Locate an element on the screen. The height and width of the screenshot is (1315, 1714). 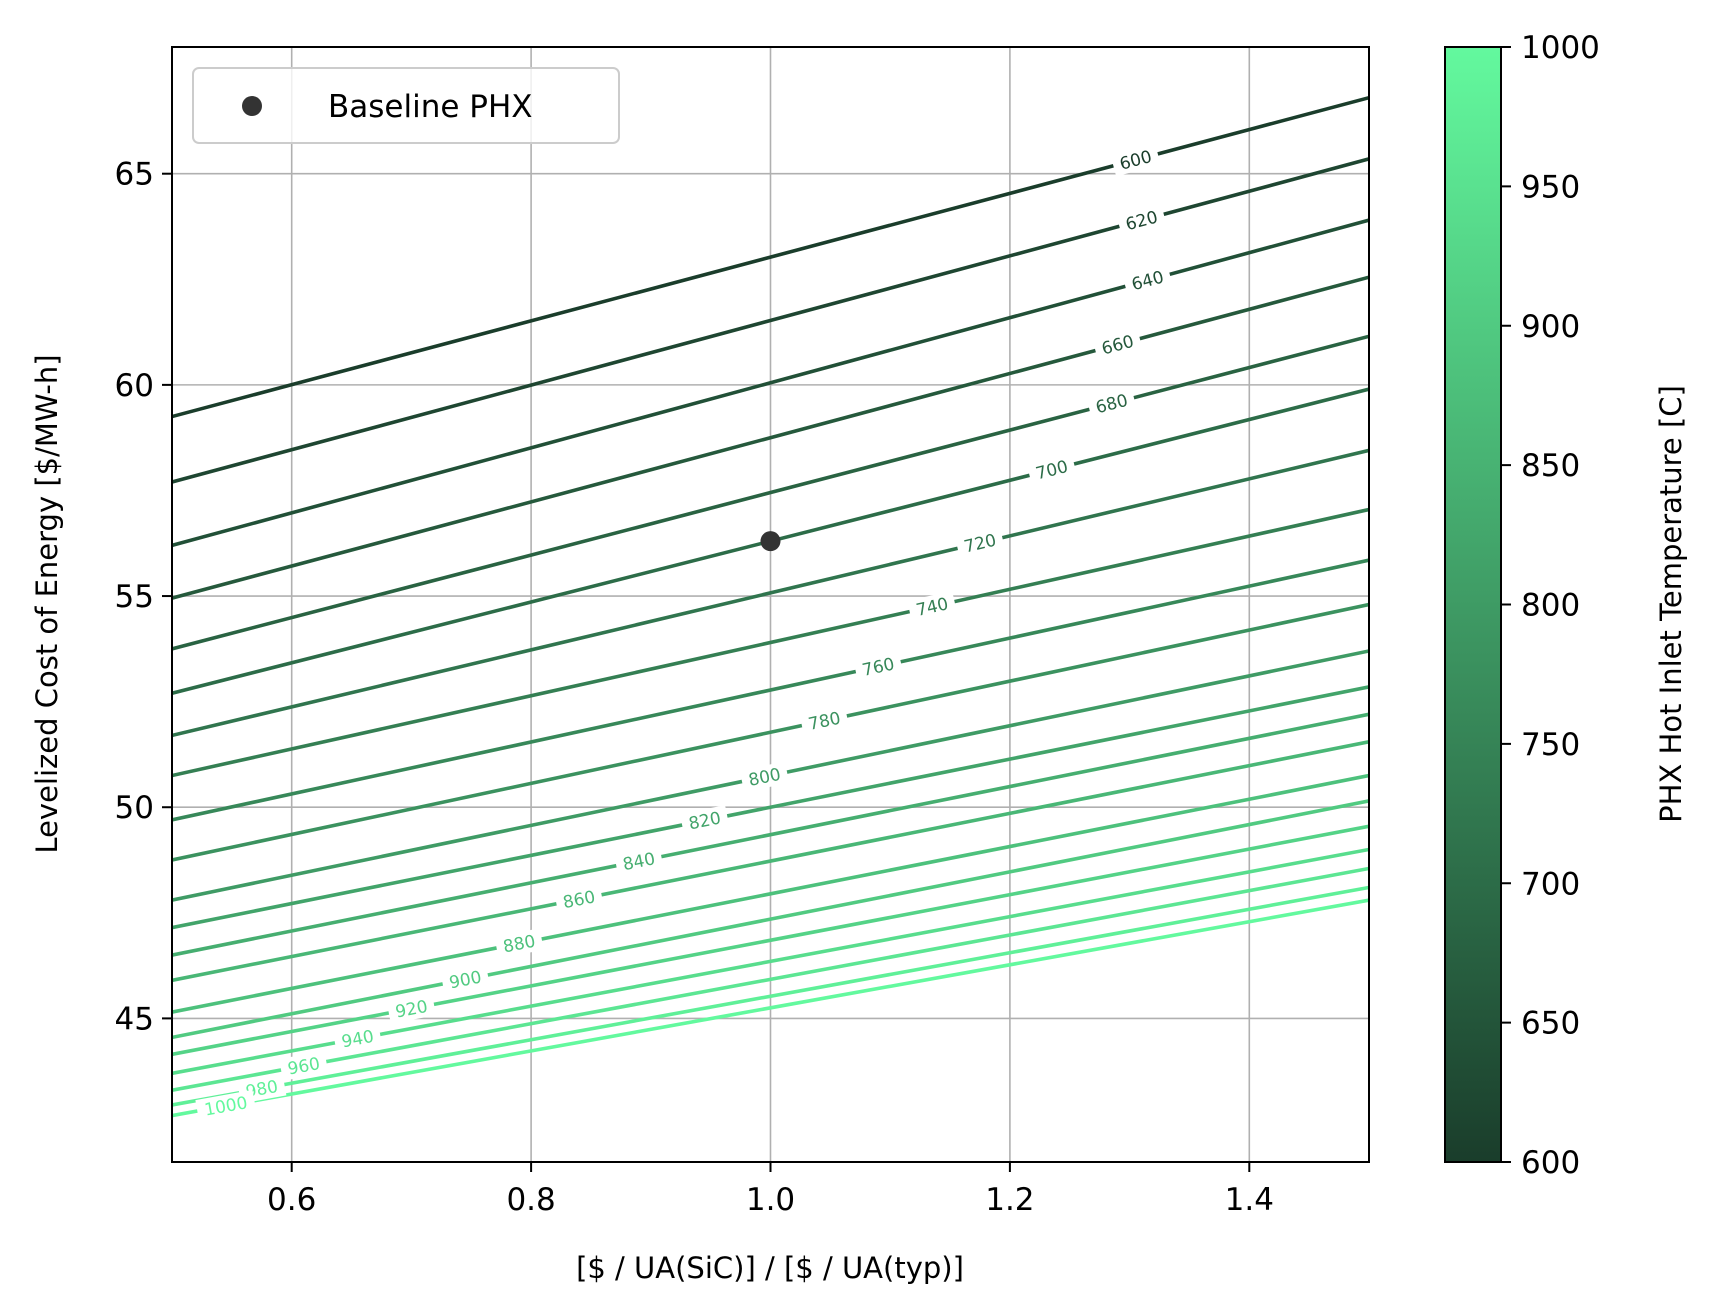
contour-label-group: 840 is located at coordinates (639, 861).